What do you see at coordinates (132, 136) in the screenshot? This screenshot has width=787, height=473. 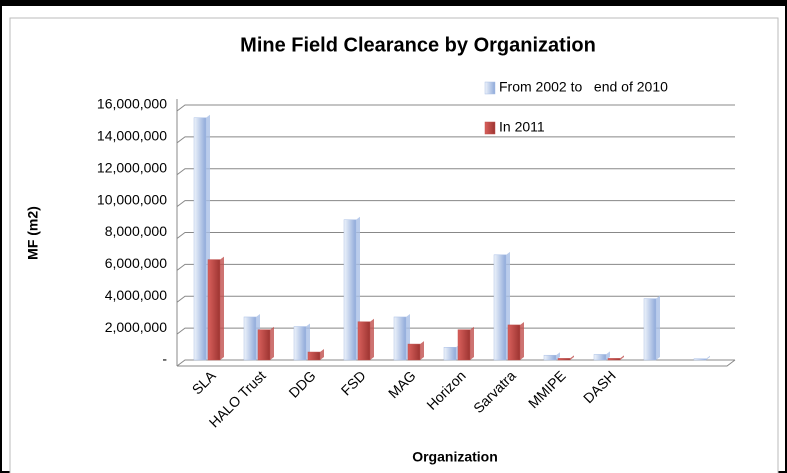 I see `y-tick-label: 14,000,000` at bounding box center [132, 136].